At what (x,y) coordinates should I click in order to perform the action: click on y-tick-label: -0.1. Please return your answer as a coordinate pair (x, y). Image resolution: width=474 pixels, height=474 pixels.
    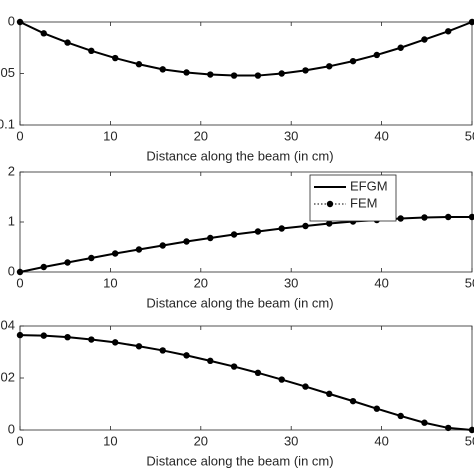
    Looking at the image, I should click on (7, 123).